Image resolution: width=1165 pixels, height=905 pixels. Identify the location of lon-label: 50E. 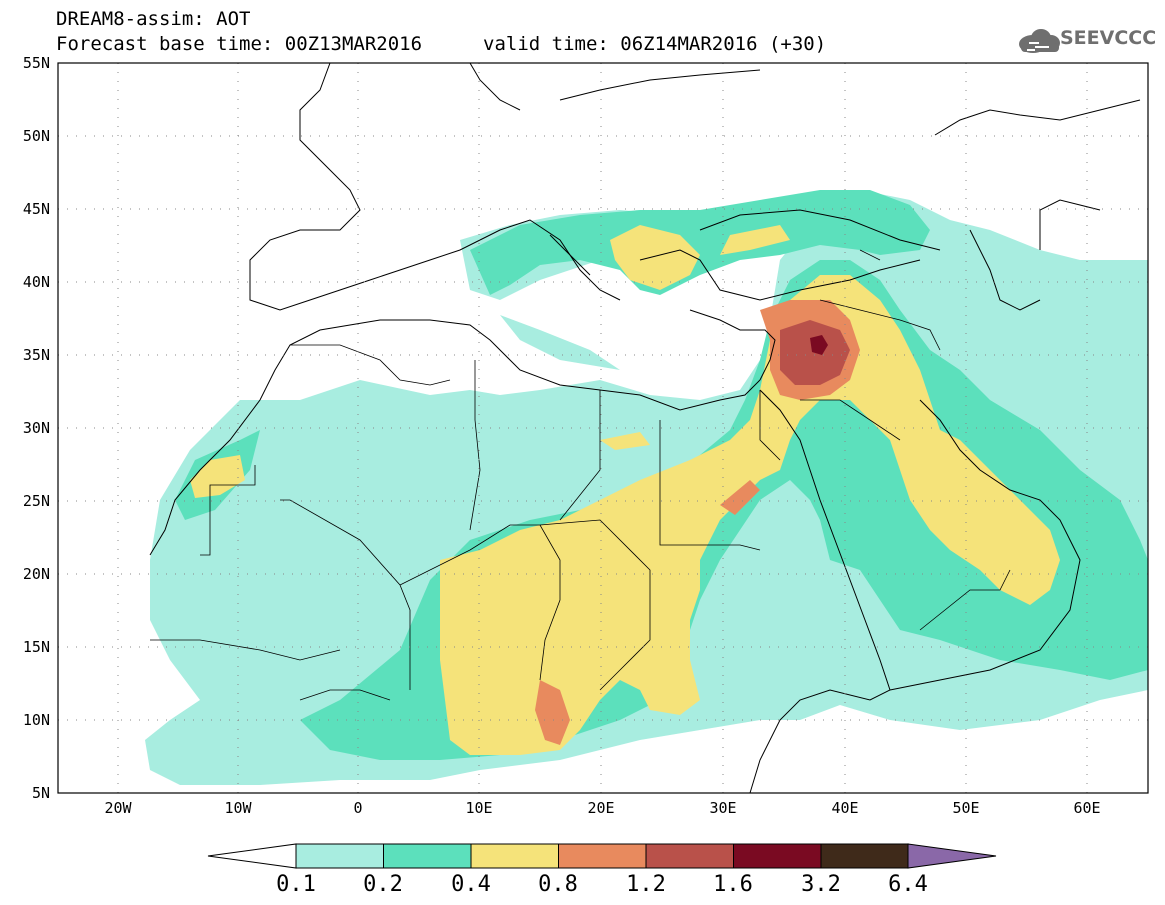
(965, 808).